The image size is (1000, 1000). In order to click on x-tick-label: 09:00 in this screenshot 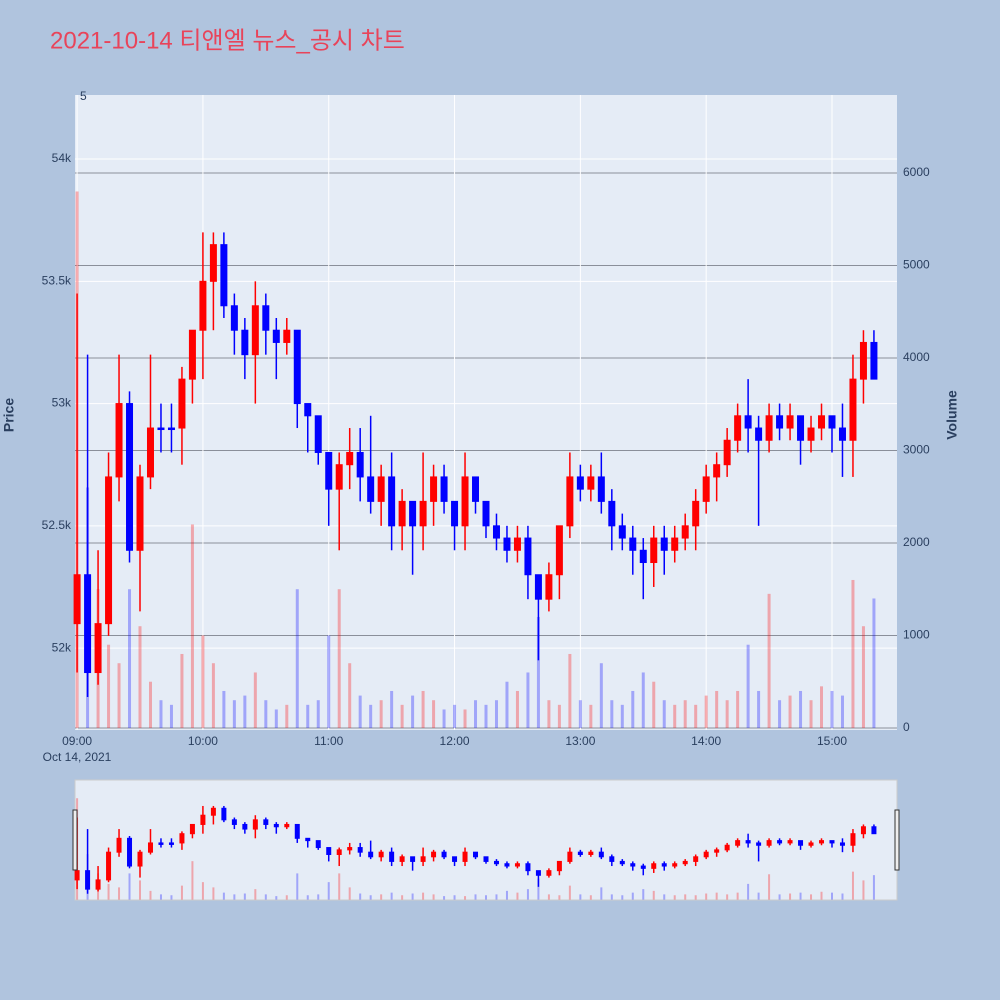, I will do `click(77, 741)`.